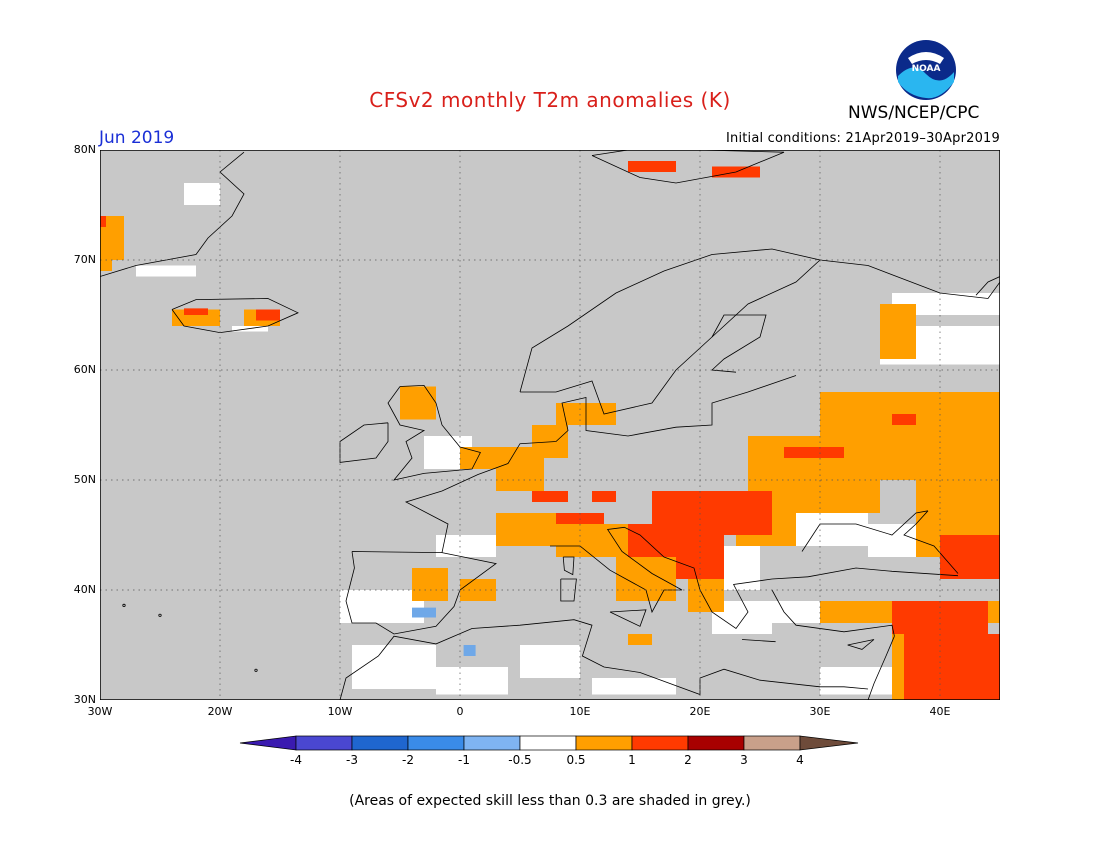 The image size is (1100, 850). Describe the element at coordinates (100, 711) in the screenshot. I see `lon-tick-label: 30W` at that location.